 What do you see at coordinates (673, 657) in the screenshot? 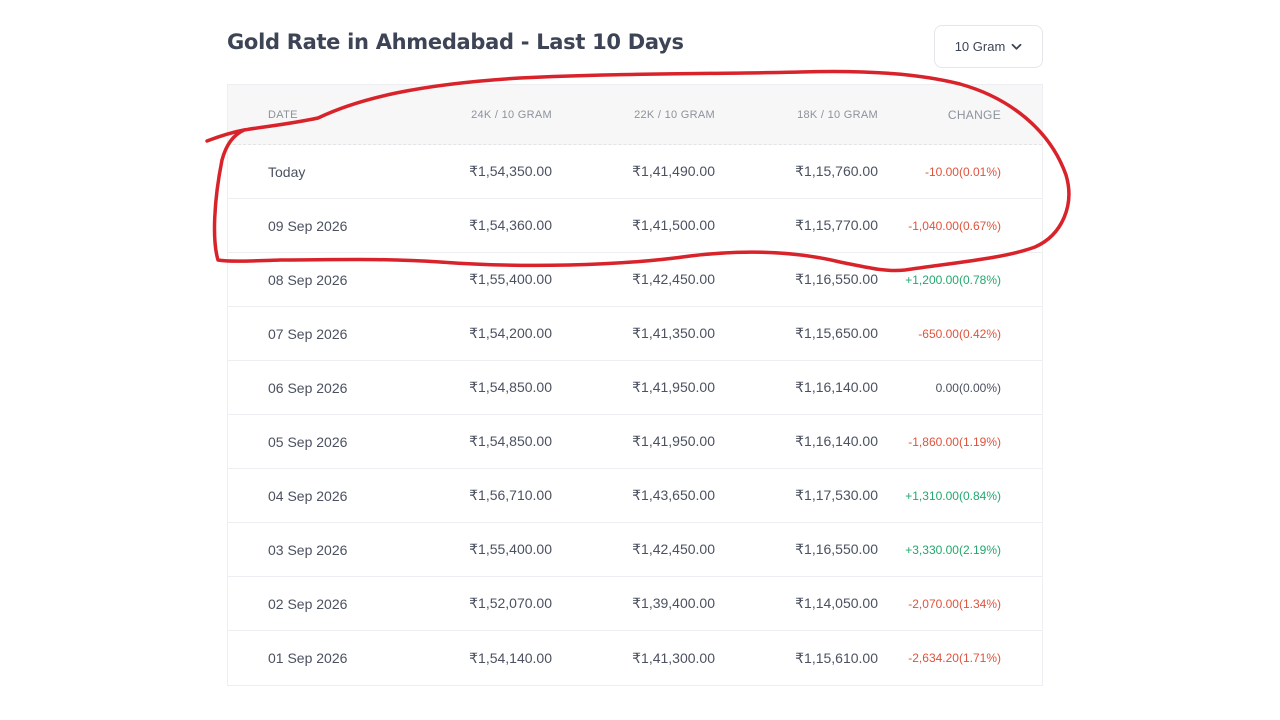
I see `row-22k-rate: ₹1,41,300.00` at bounding box center [673, 657].